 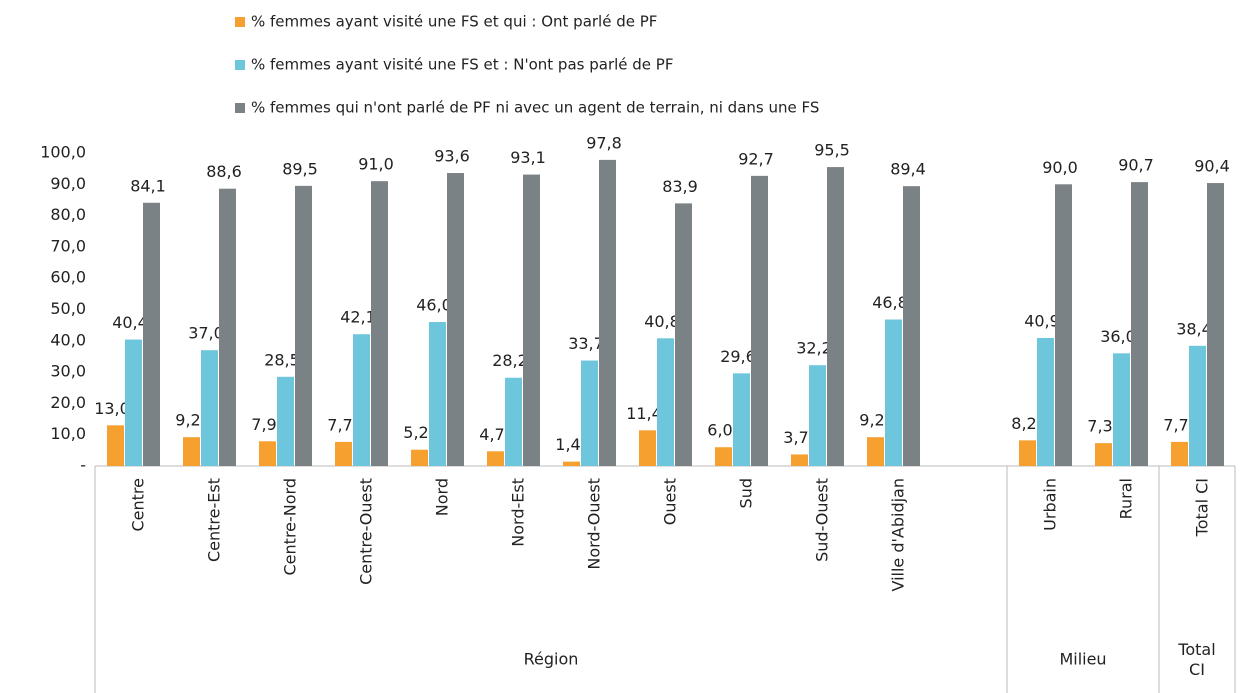 What do you see at coordinates (1082, 659) in the screenshot?
I see `group-label: Milieu` at bounding box center [1082, 659].